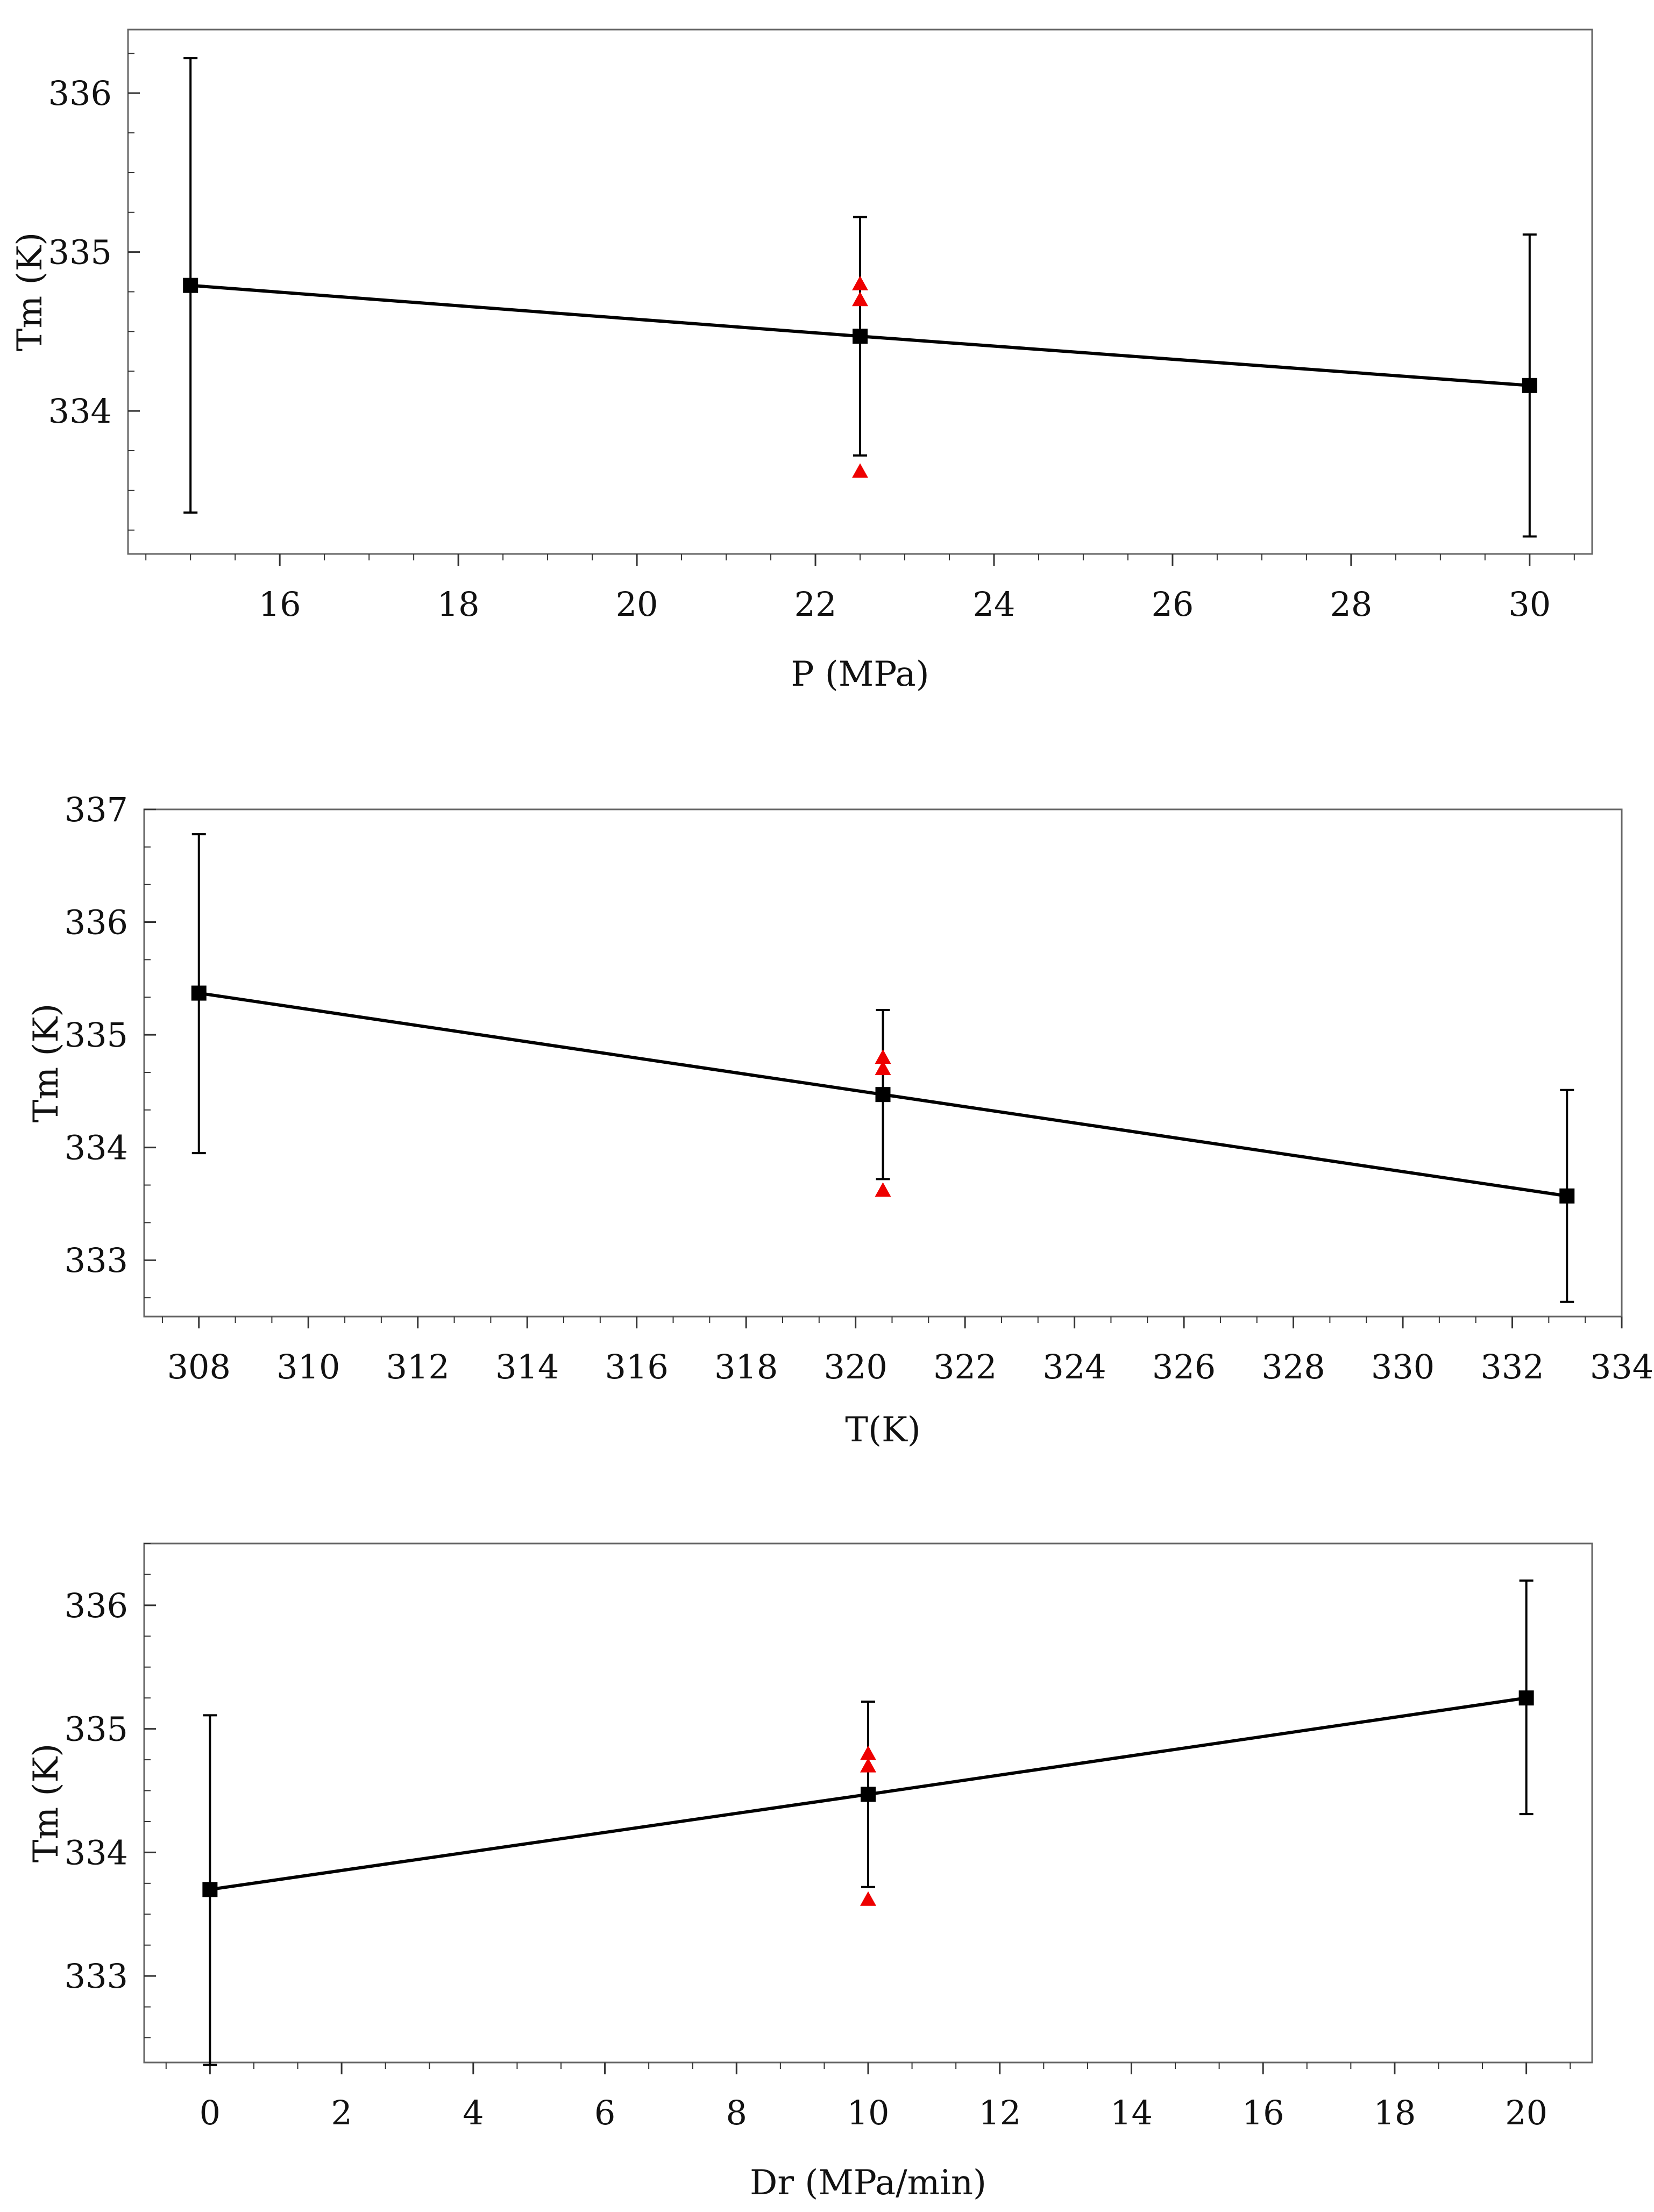 Image resolution: width=1654 pixels, height=2212 pixels. I want to click on x-axis-title: P (MPa), so click(860, 674).